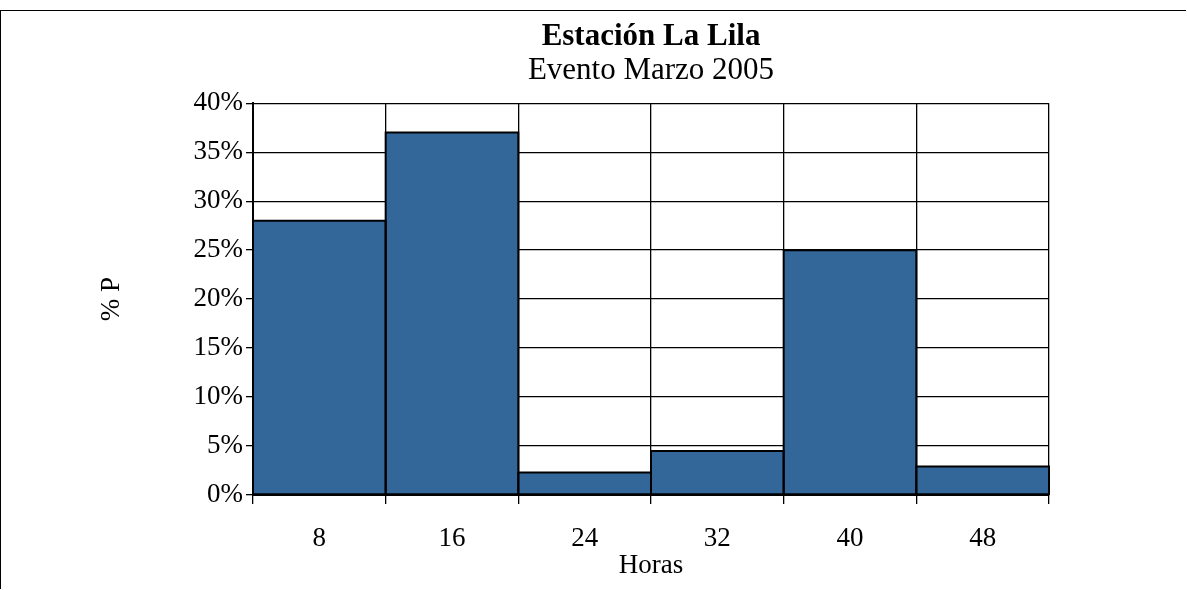 The height and width of the screenshot is (590, 1187). Describe the element at coordinates (651, 69) in the screenshot. I see `chart-subtitle: Evento Marzo 2005` at that location.